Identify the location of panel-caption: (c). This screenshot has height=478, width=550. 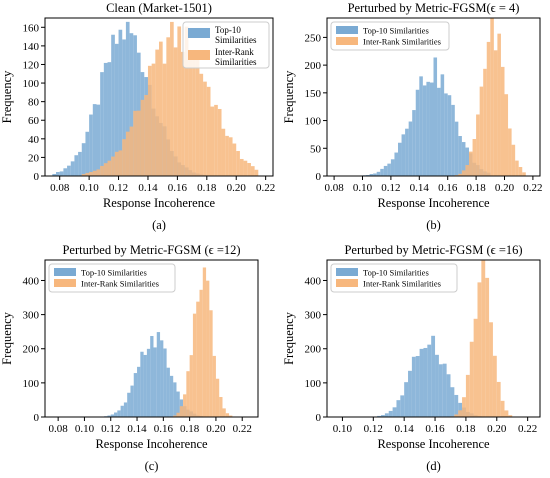
(152, 466).